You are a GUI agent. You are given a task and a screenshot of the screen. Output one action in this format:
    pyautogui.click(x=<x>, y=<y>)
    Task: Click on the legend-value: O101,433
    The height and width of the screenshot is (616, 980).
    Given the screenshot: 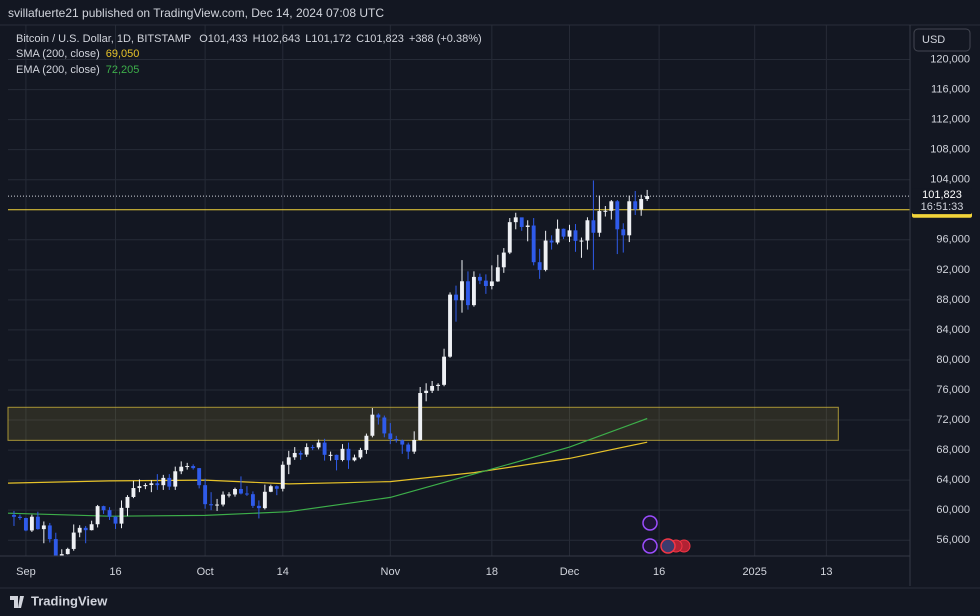 What is the action you would take?
    pyautogui.click(x=223, y=39)
    